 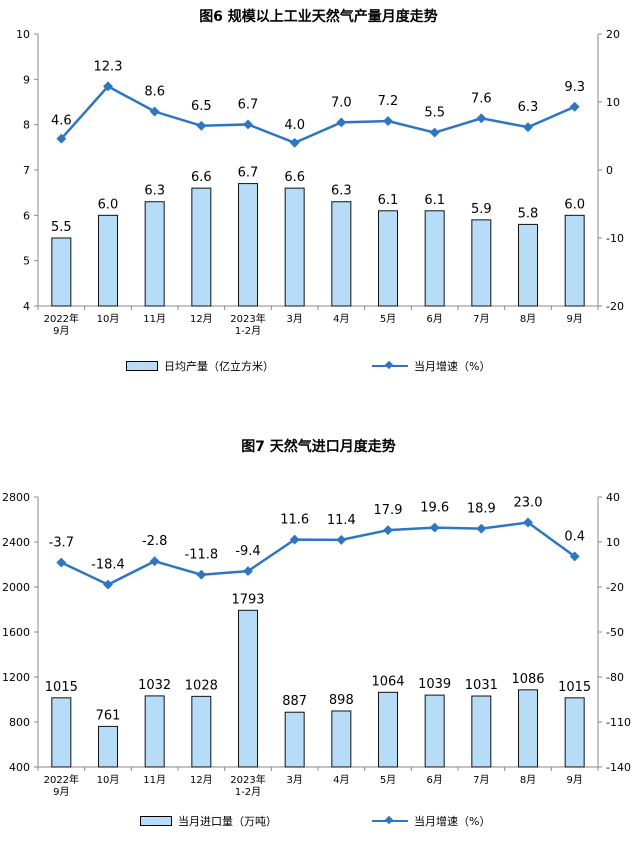 I want to click on left-tick-label: 2000, so click(x=16, y=587).